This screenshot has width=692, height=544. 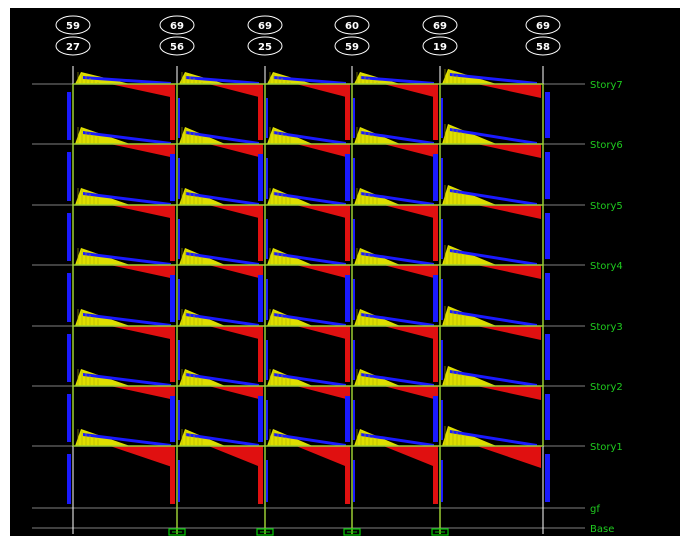 I want to click on story-label-story3: Story3, so click(x=606, y=327).